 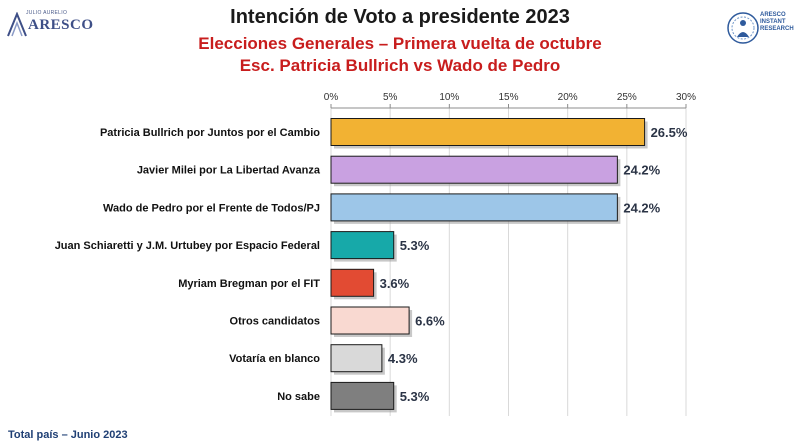 I want to click on logo-brand-text: ARESCO, so click(x=61, y=25).